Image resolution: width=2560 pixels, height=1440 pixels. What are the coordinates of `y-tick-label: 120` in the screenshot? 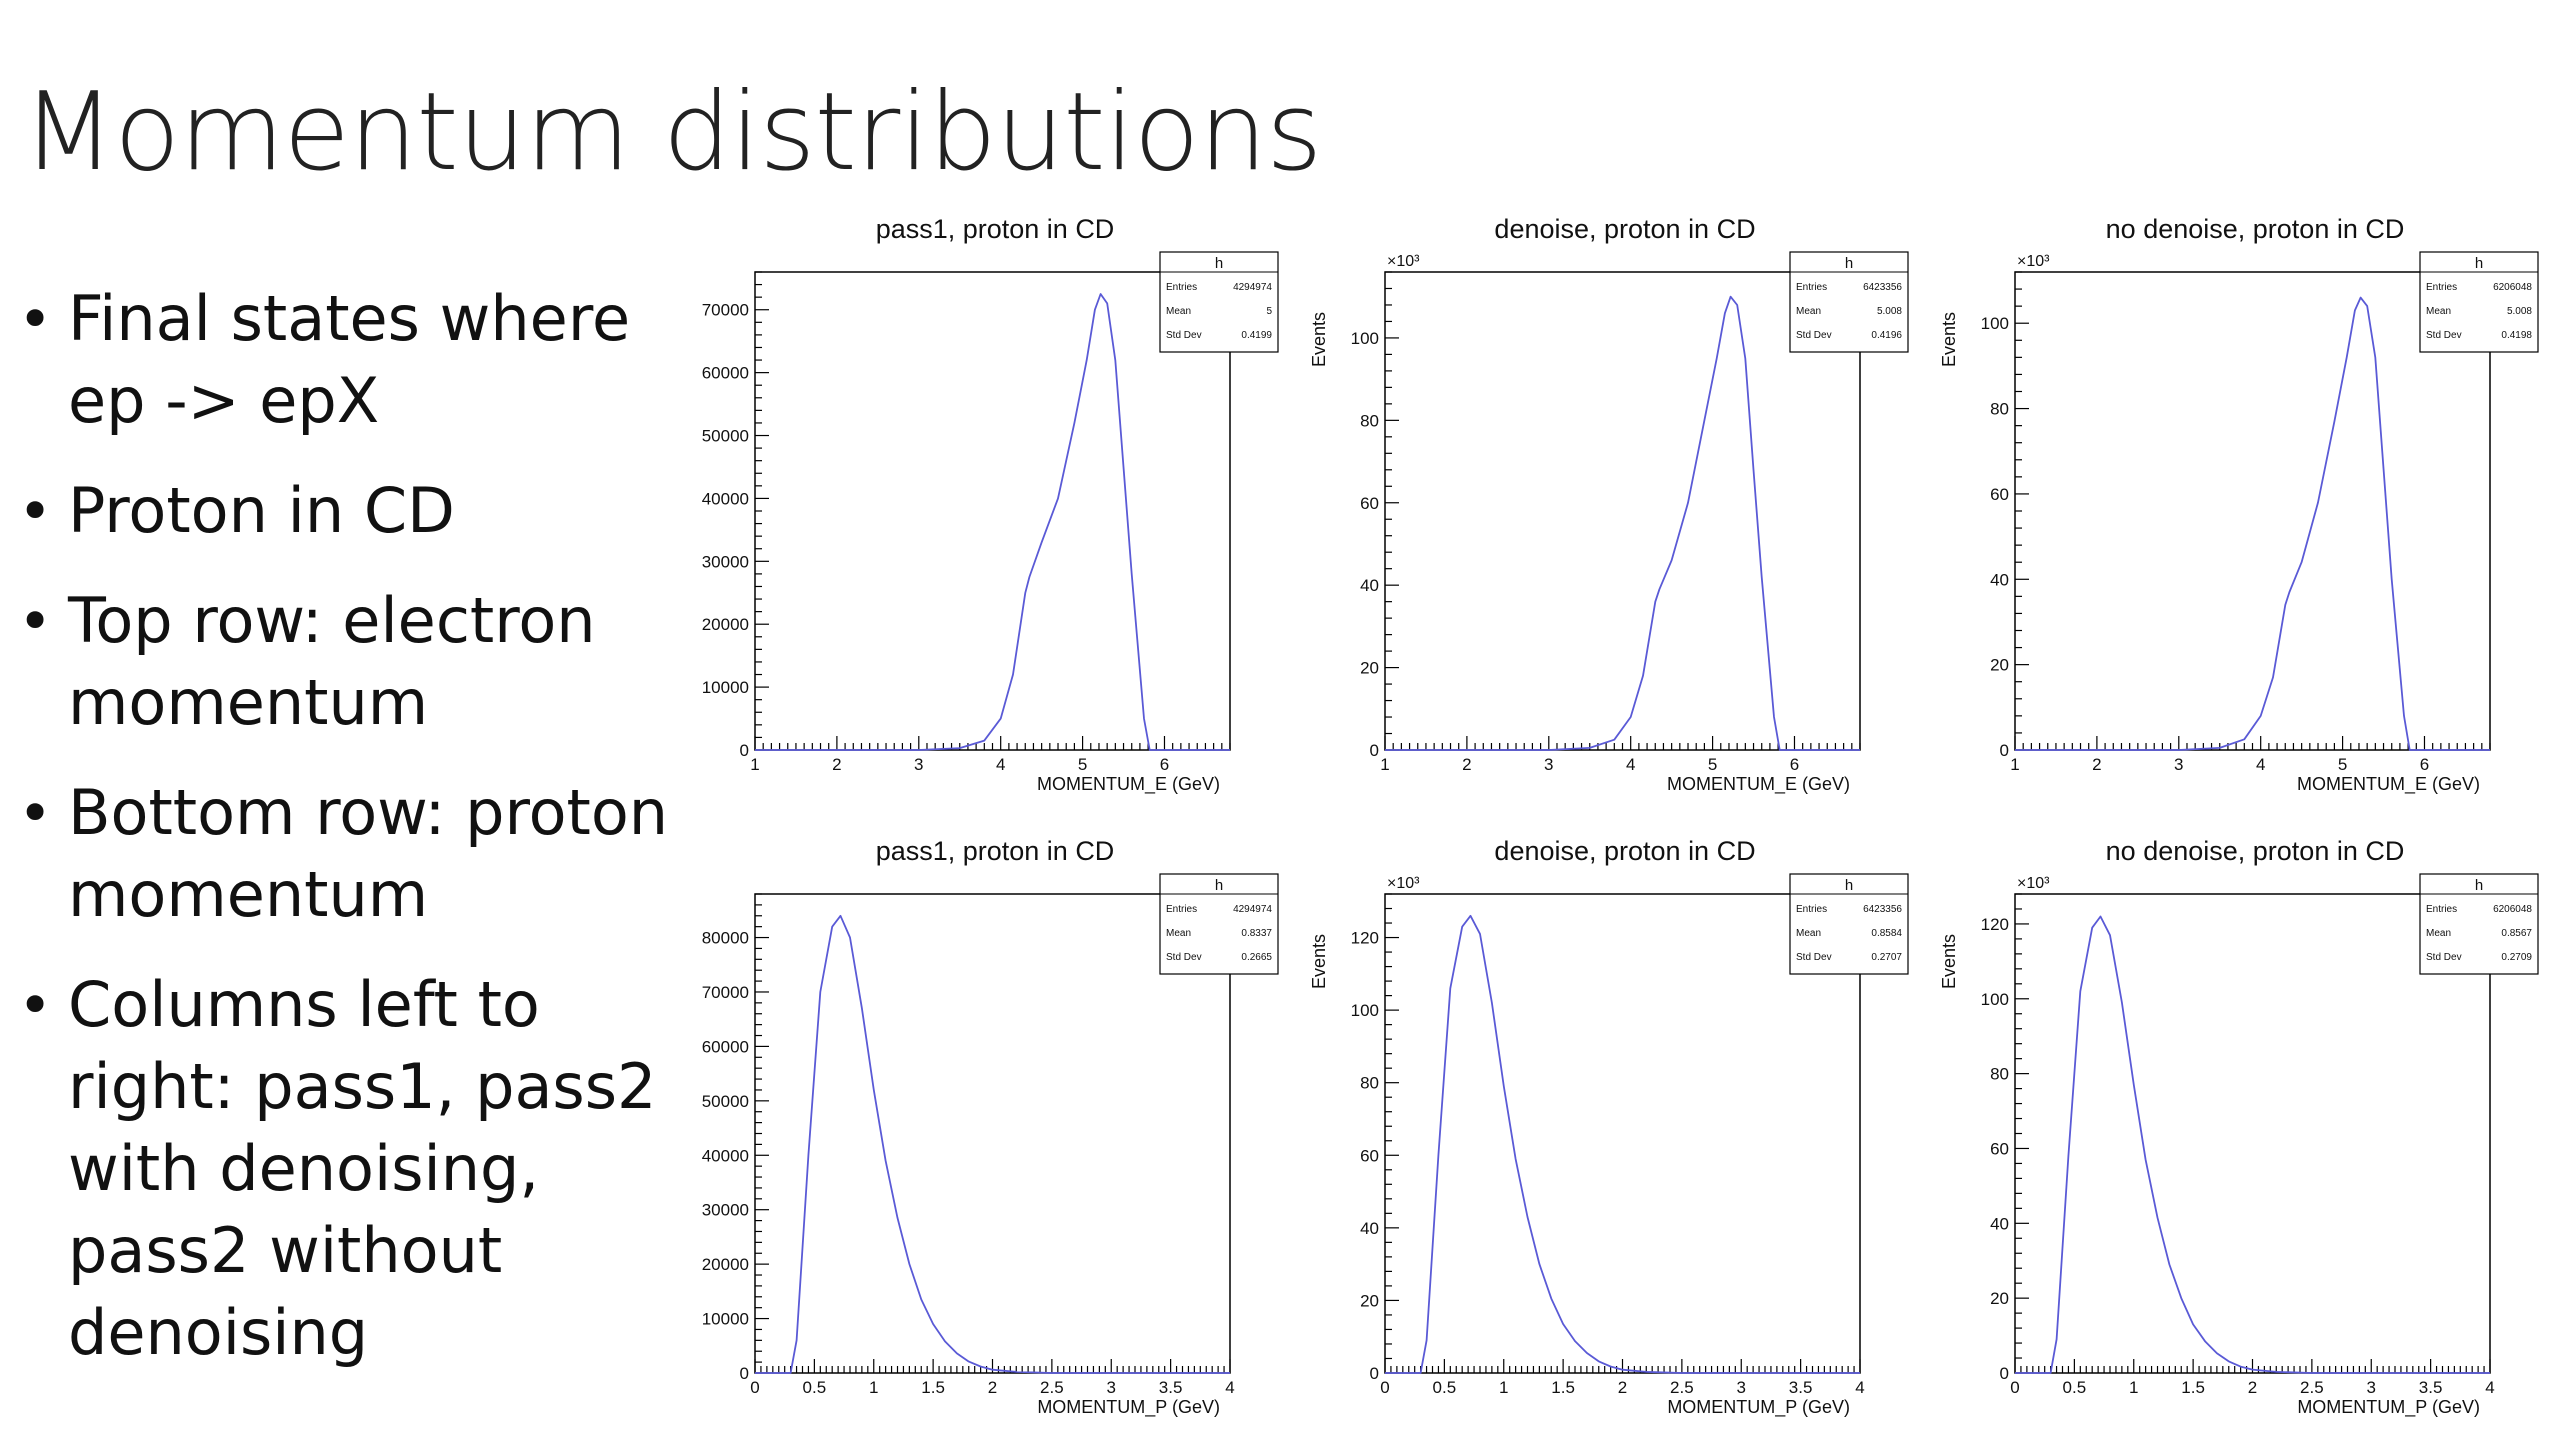 It's located at (1365, 938).